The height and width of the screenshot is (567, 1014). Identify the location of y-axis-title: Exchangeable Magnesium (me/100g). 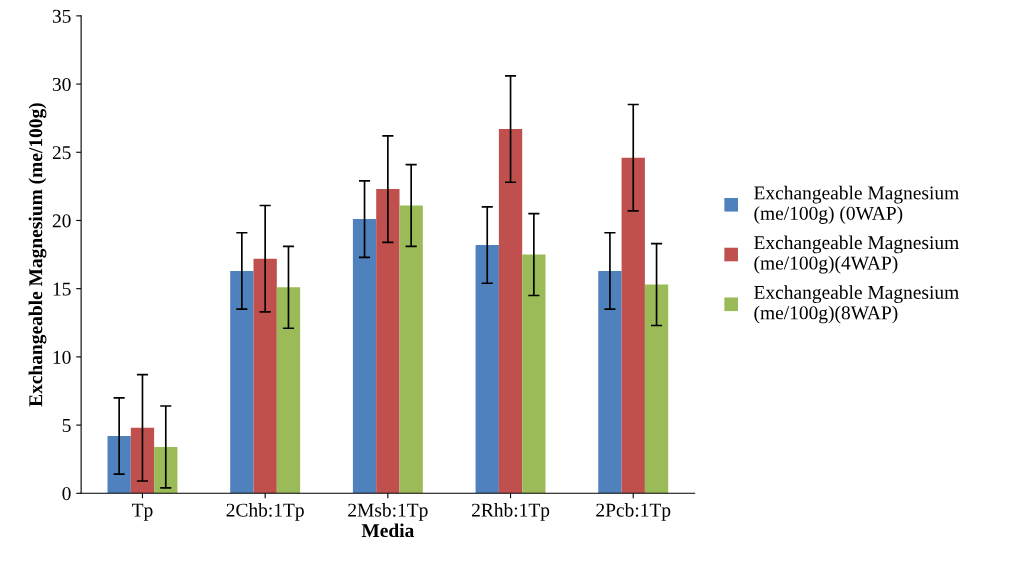
(37, 255).